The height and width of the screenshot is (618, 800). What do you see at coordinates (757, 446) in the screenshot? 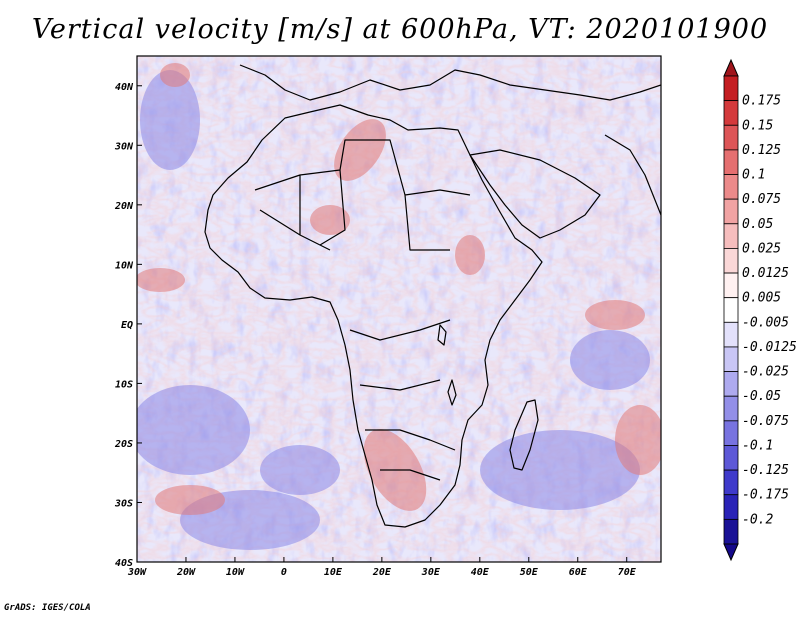
I see `colorbar-level-label: -0.1` at bounding box center [757, 446].